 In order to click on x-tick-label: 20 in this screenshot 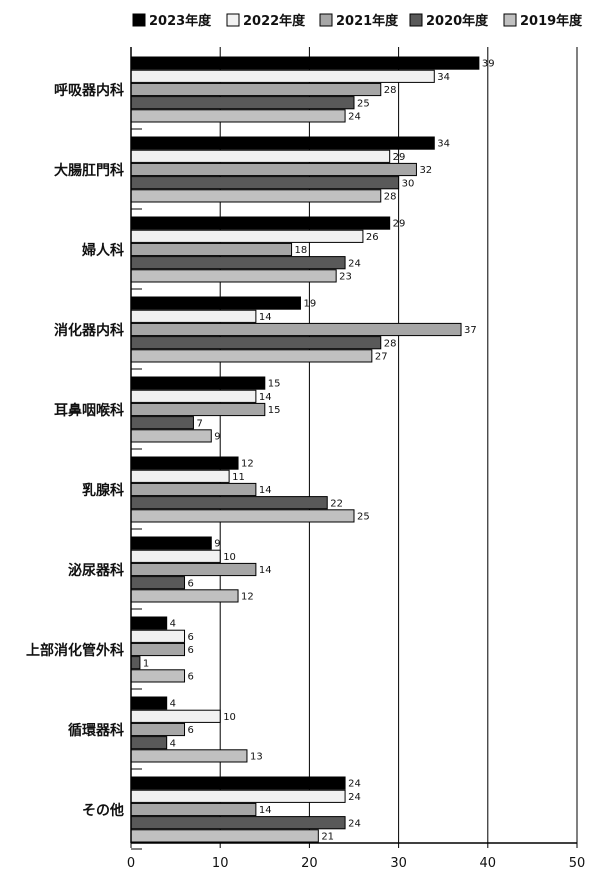, I will do `click(309, 863)`.